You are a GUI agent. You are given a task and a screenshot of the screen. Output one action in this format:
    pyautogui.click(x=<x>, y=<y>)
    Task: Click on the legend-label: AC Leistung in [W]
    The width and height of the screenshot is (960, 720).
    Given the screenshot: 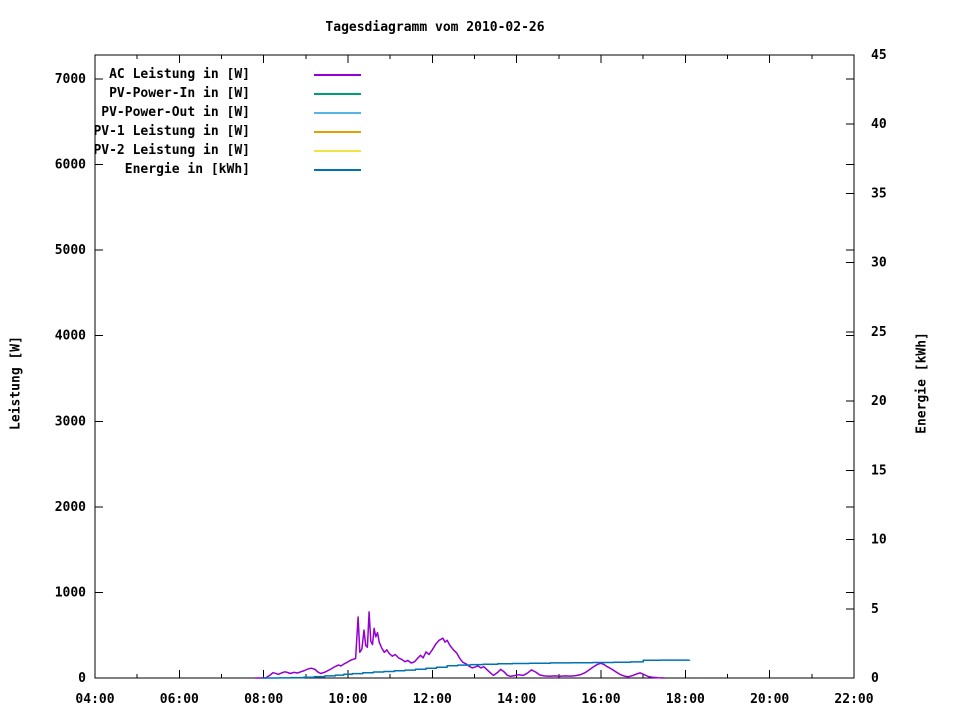 What is the action you would take?
    pyautogui.click(x=179, y=74)
    